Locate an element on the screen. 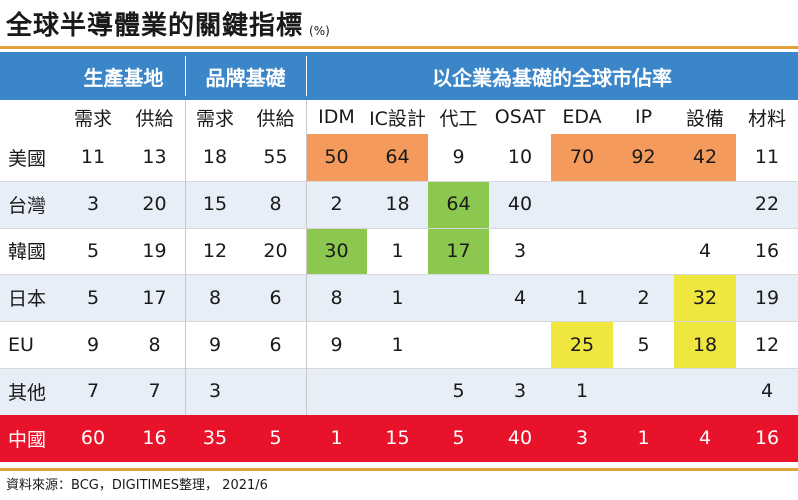 The width and height of the screenshot is (798, 500). row-label: EU is located at coordinates (21, 344).